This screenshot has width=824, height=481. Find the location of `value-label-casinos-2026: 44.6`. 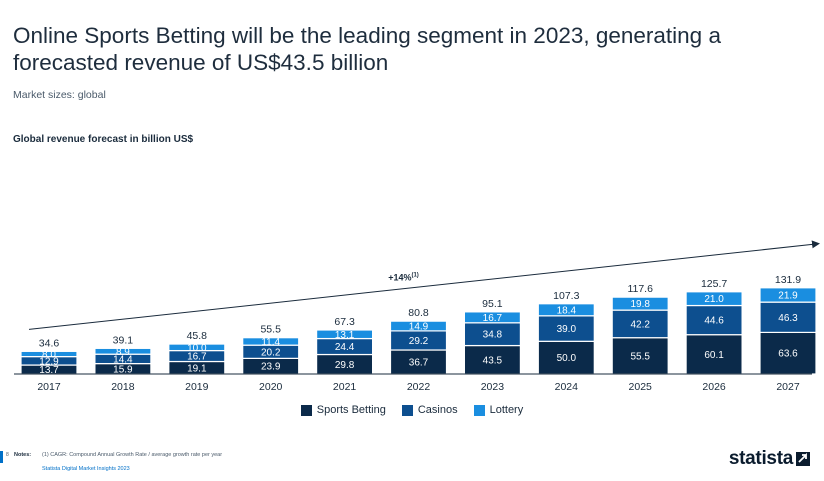

value-label-casinos-2026: 44.6 is located at coordinates (714, 321).